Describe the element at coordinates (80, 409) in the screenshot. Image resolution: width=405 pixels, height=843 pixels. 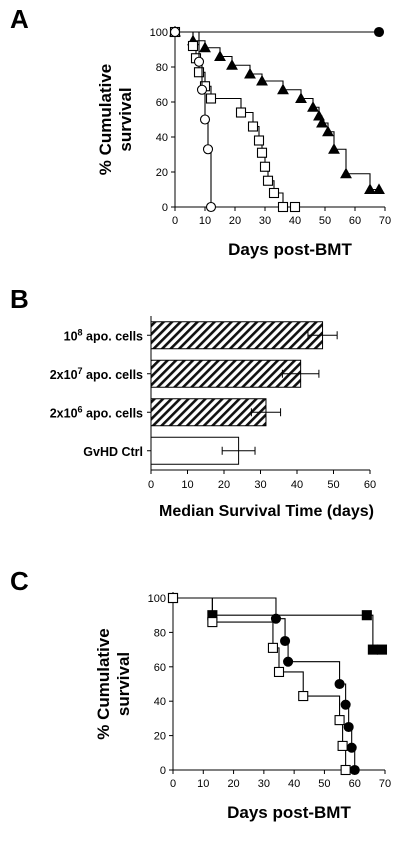
I see `category-label-exponent: 6` at that location.